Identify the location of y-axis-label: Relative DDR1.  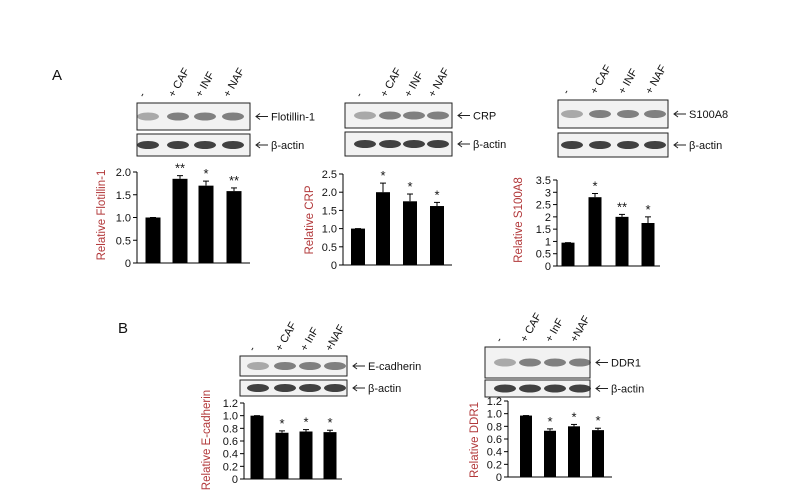
(475, 440).